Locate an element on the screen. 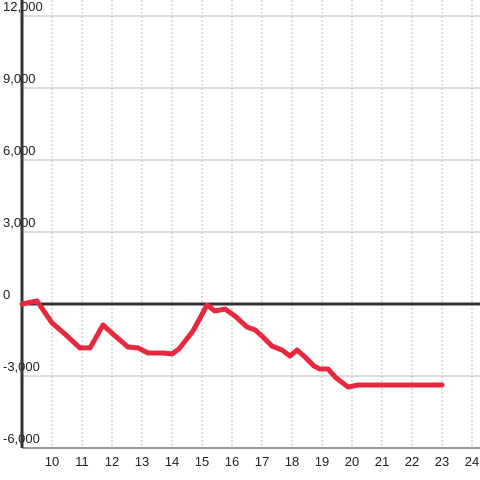  y-tick-label: 3,000 is located at coordinates (19, 222).